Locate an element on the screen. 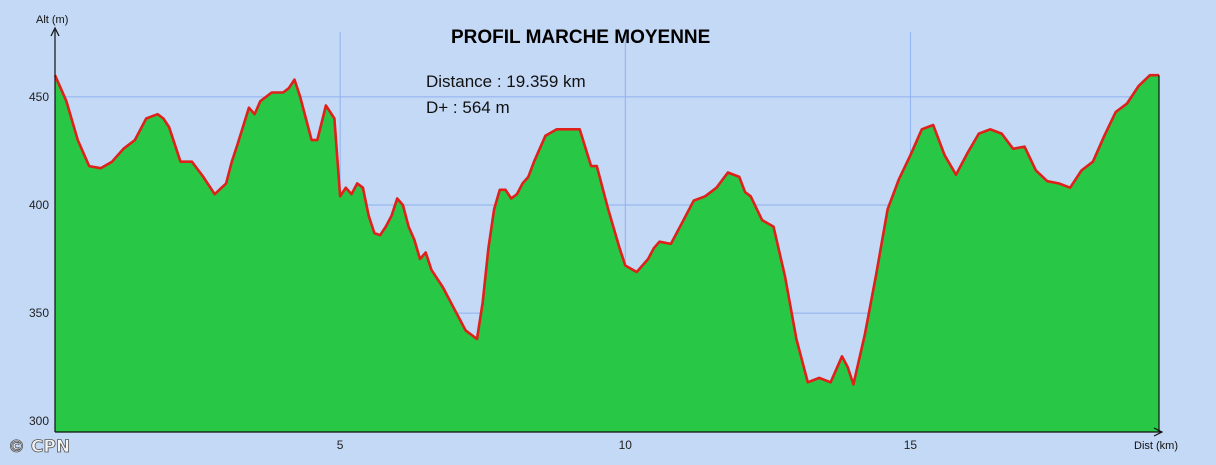 Image resolution: width=1216 pixels, height=465 pixels. x-tick-label: 10 is located at coordinates (626, 445).